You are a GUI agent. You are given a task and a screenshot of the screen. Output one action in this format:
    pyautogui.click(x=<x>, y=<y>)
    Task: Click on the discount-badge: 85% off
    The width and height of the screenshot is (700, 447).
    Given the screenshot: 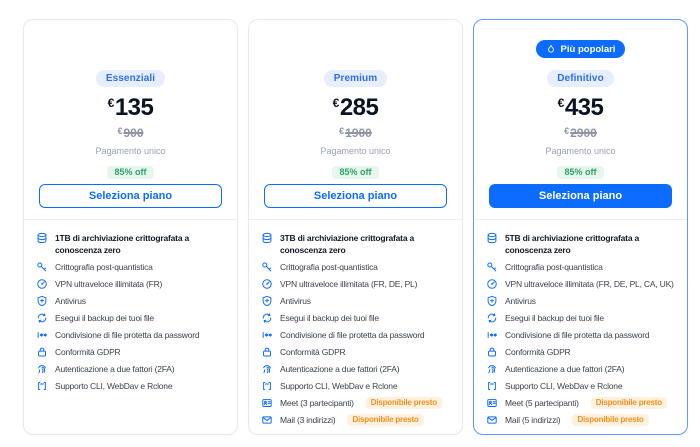 What is the action you would take?
    pyautogui.click(x=580, y=172)
    